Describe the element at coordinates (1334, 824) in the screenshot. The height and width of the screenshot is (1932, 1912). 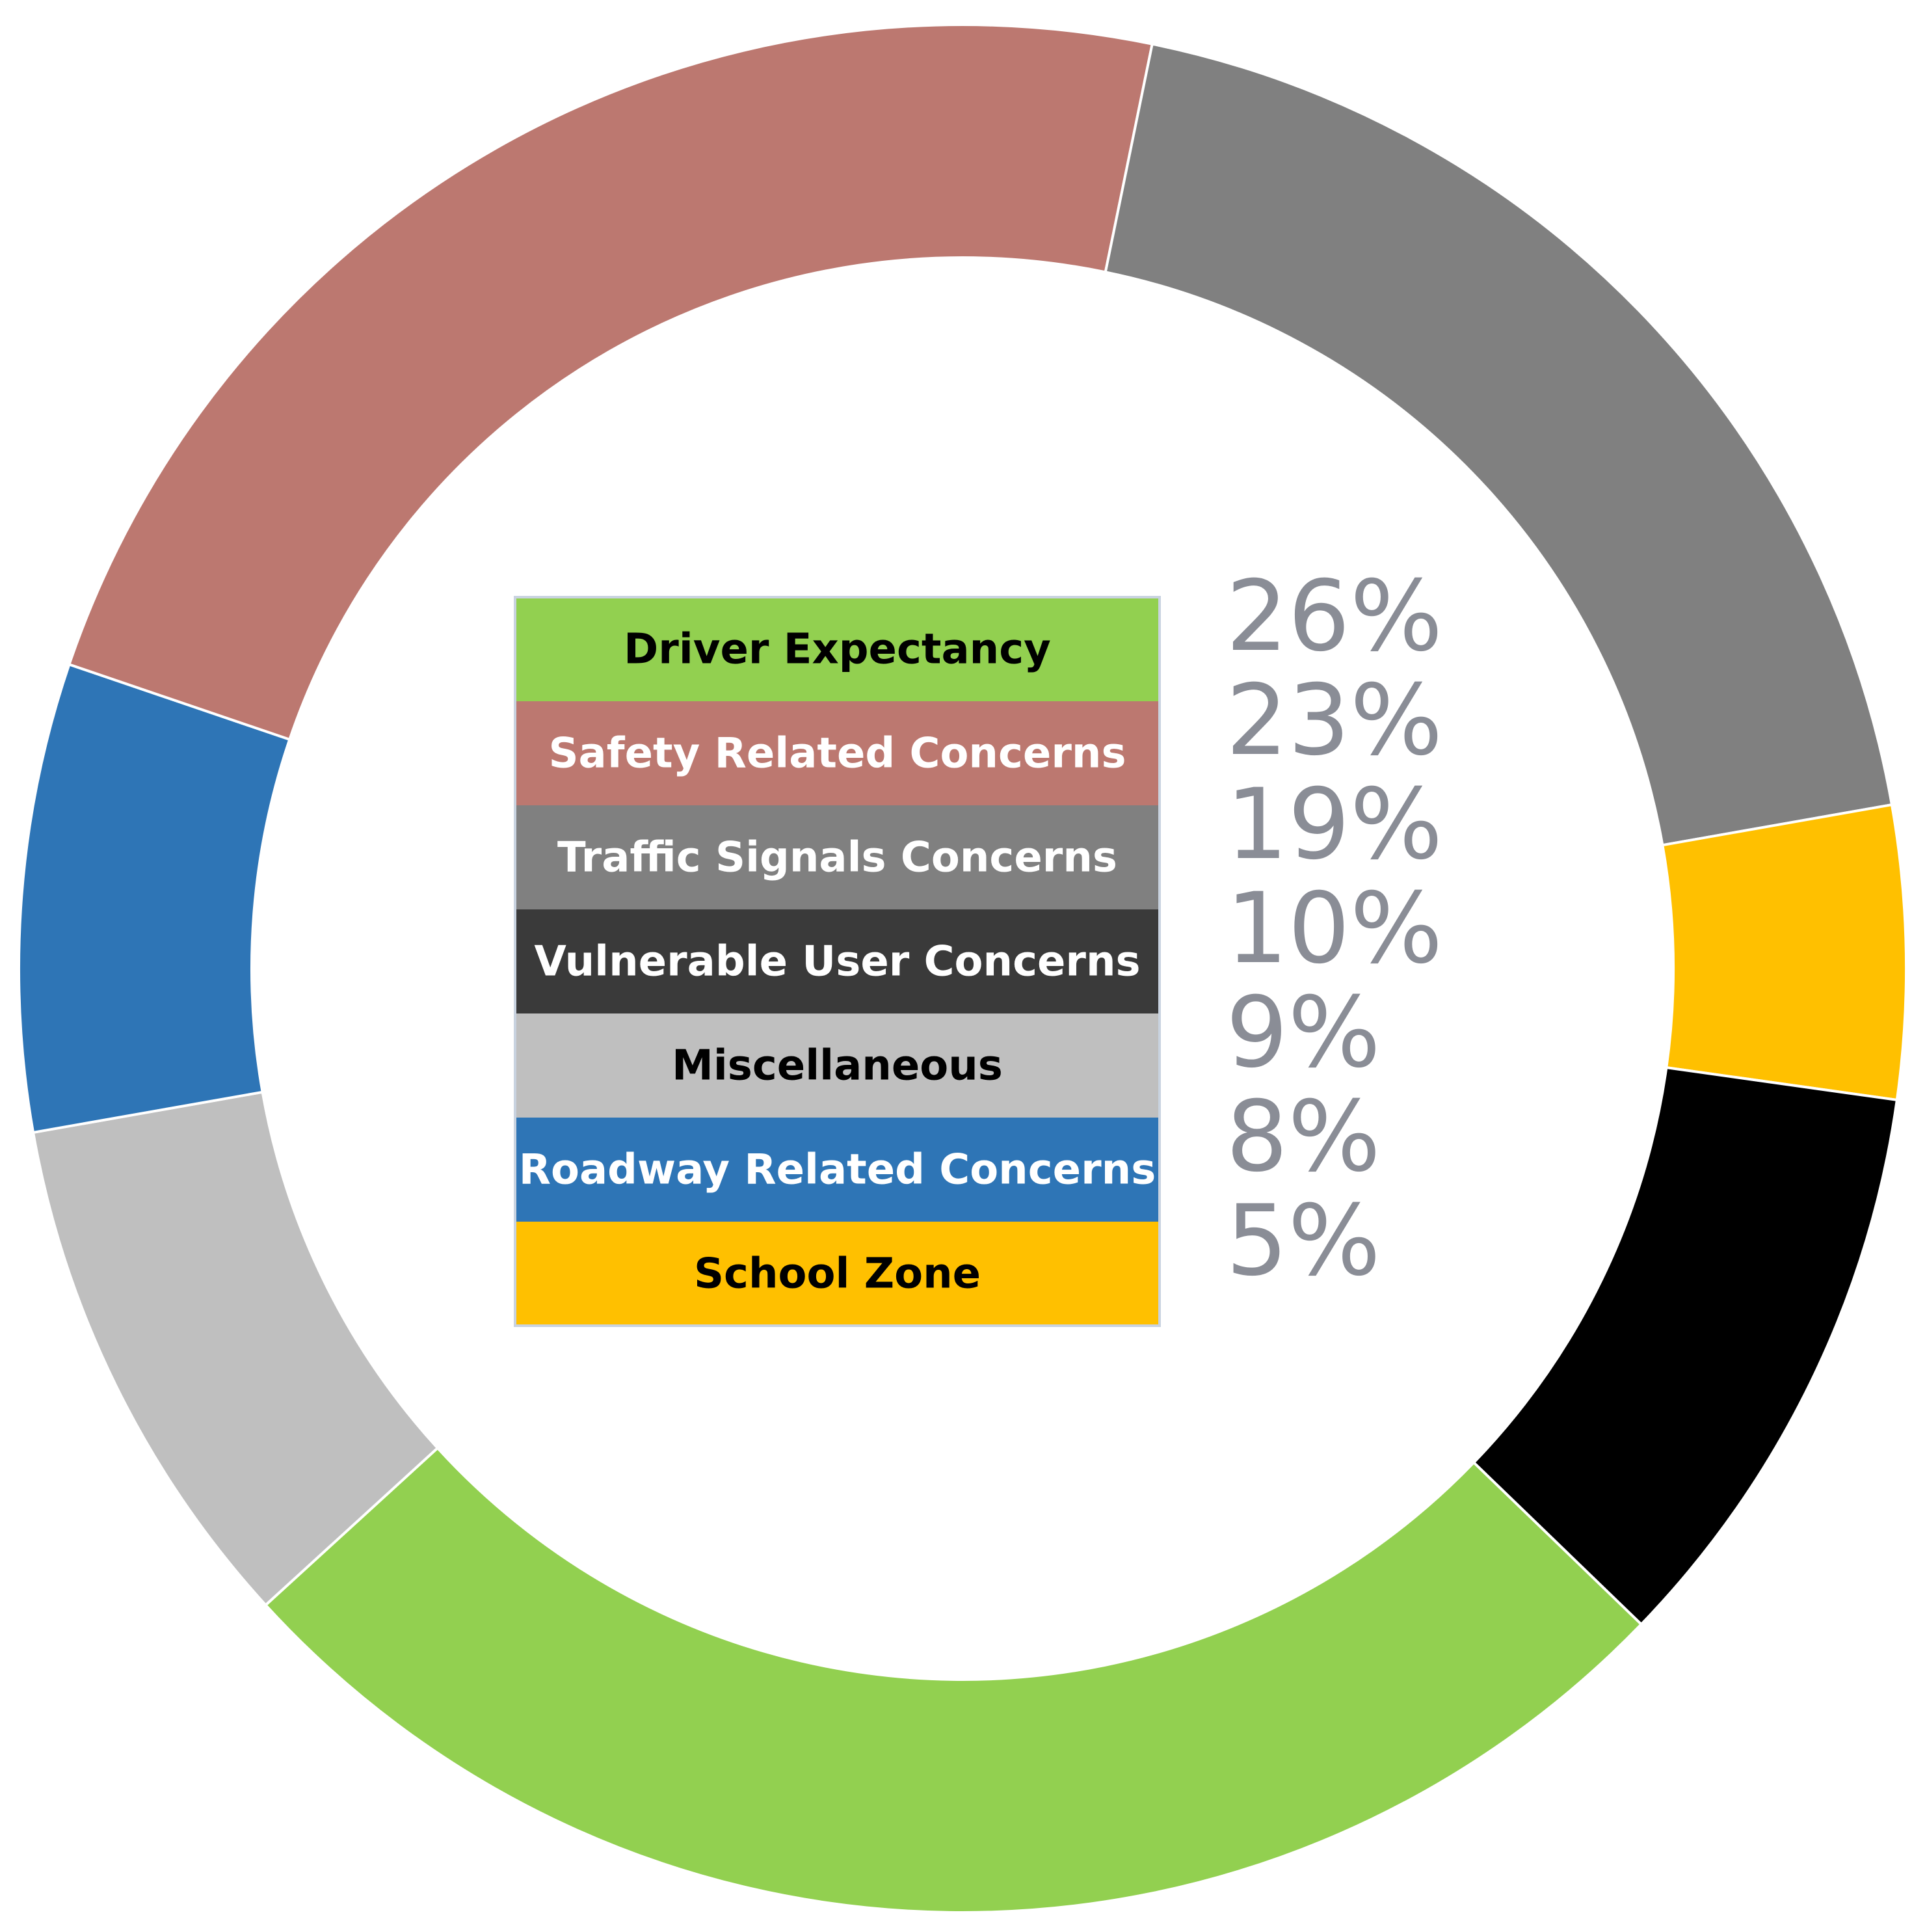
I see `value-label: 19%` at that location.